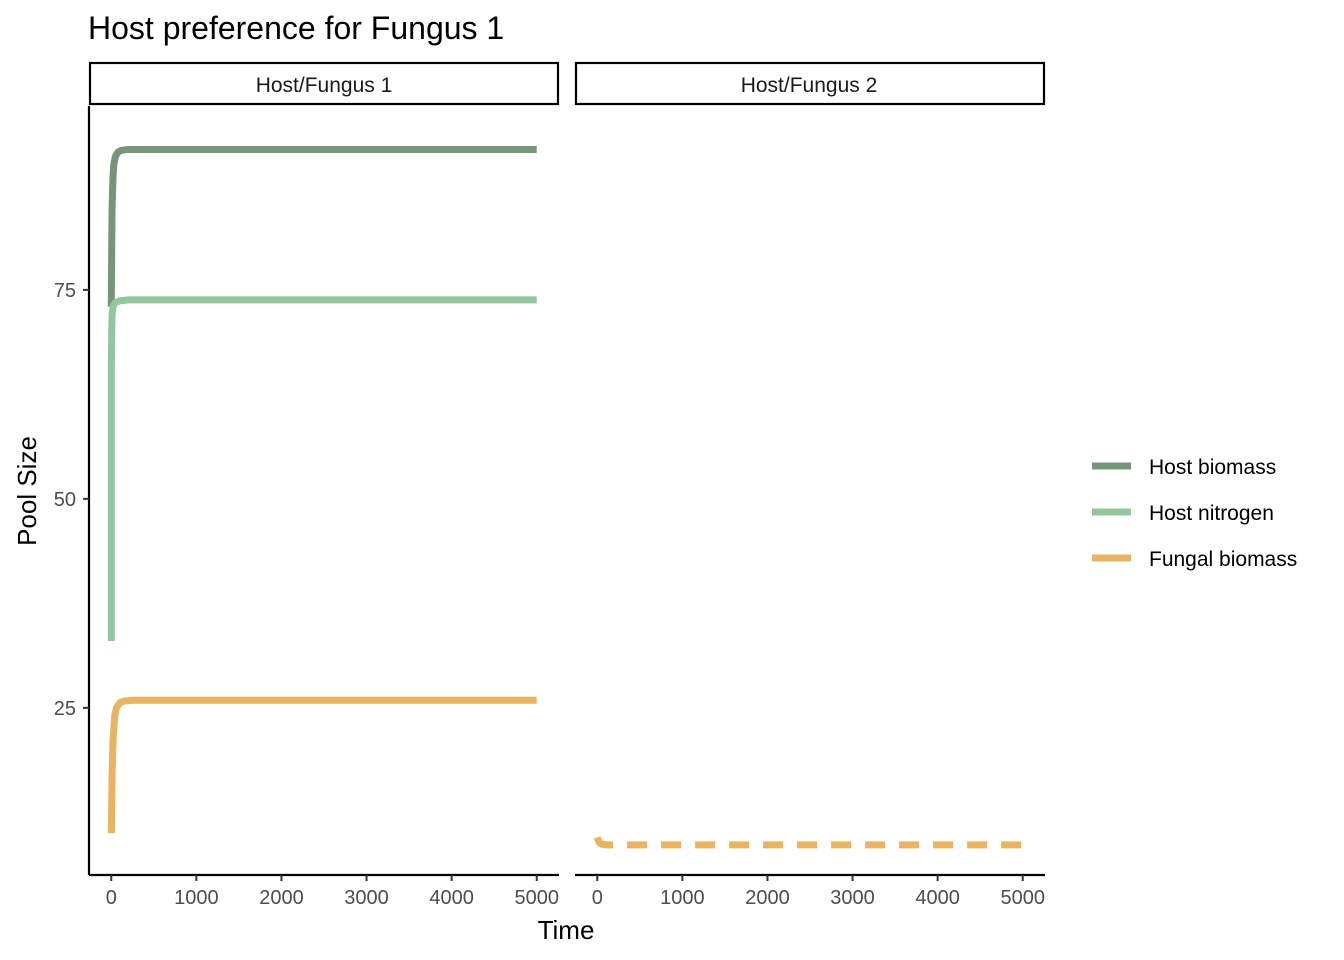 Image resolution: width=1344 pixels, height=960 pixels. Describe the element at coordinates (281, 898) in the screenshot. I see `x-tick-label-2000-panel-1: 2000` at that location.